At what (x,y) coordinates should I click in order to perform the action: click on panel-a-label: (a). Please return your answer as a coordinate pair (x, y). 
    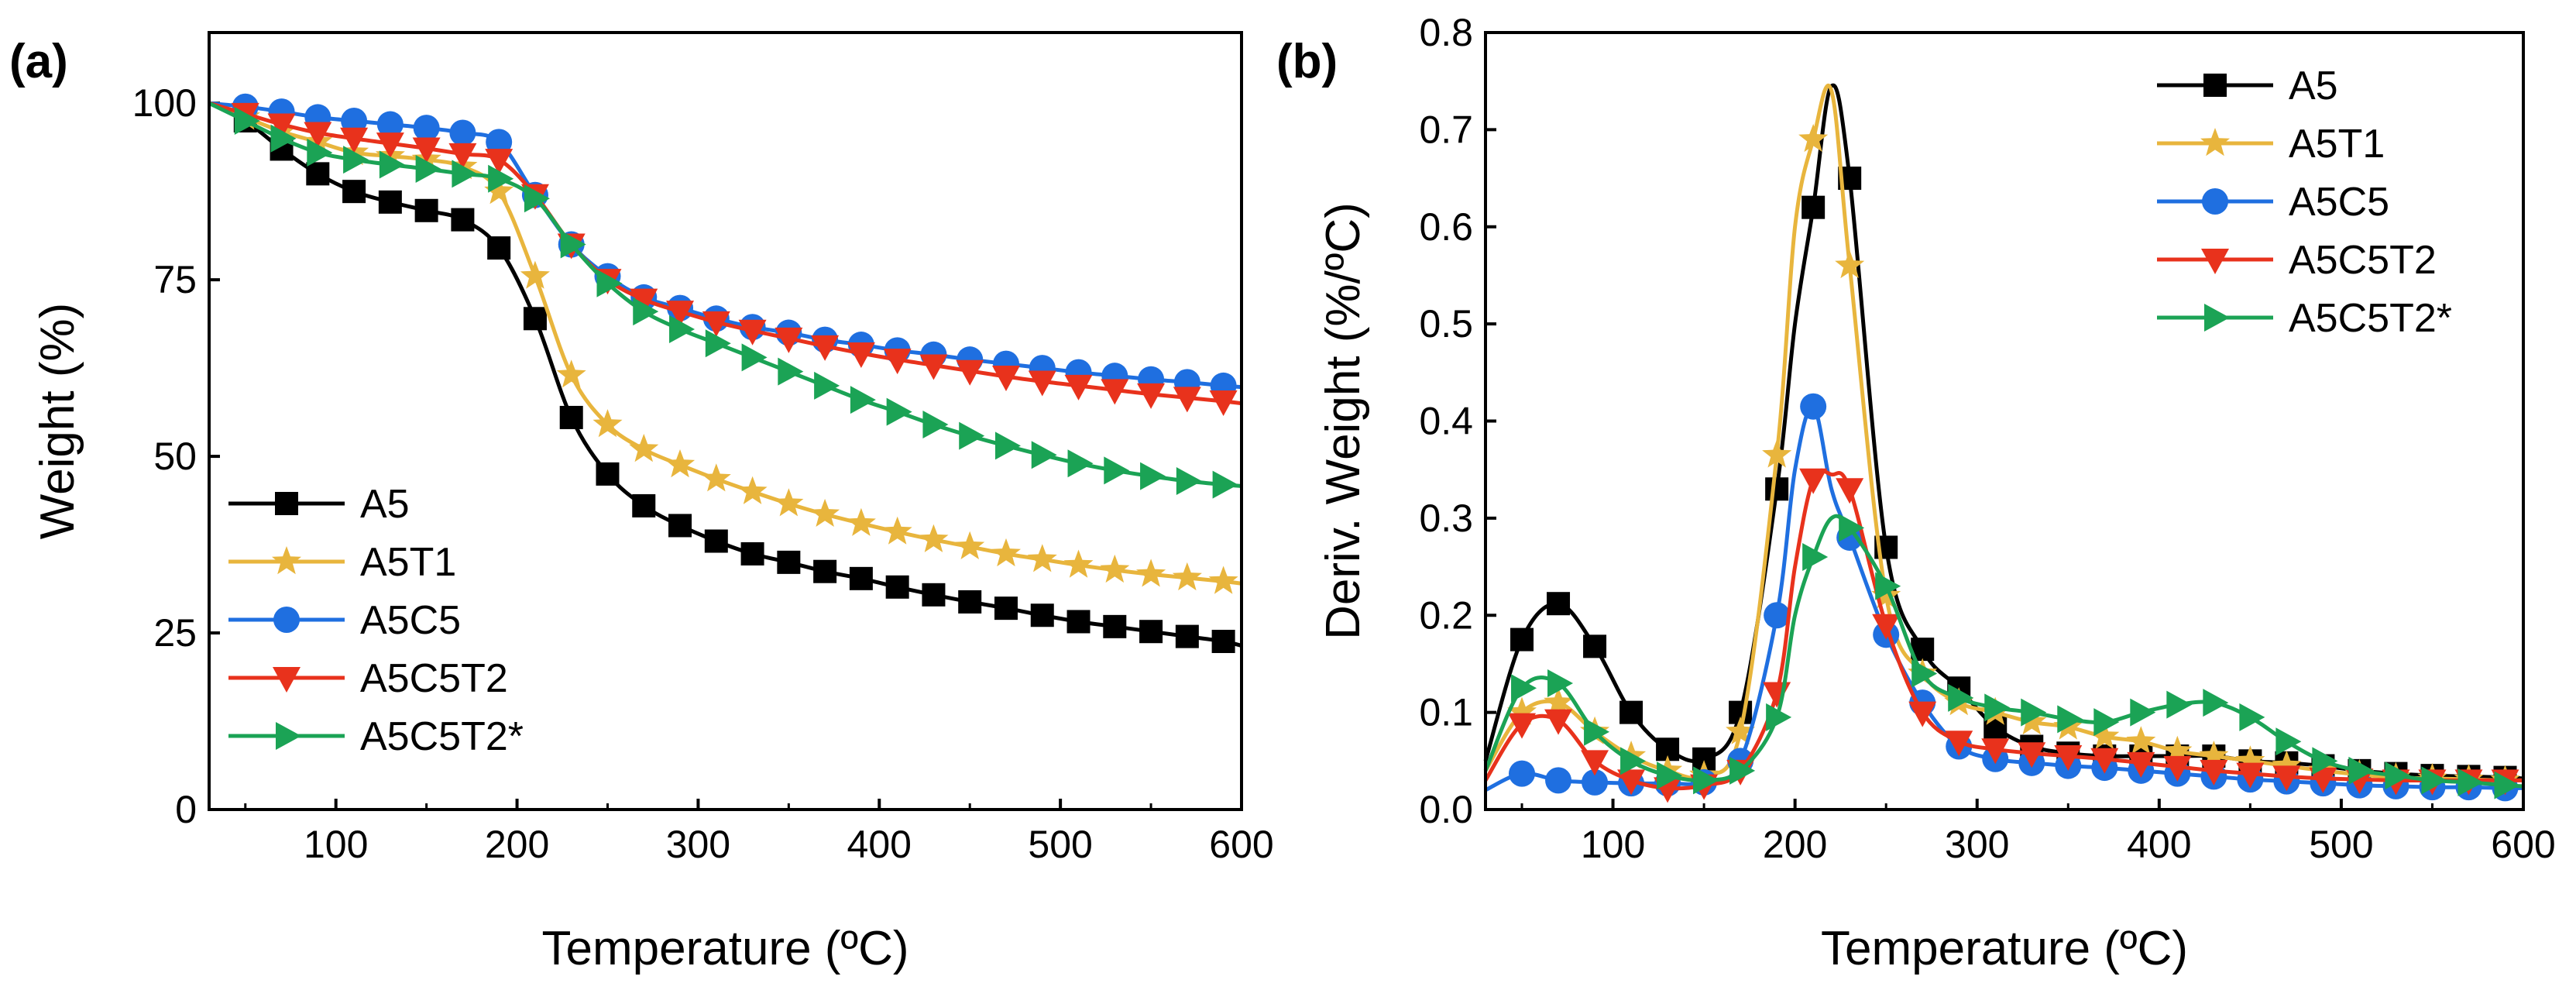
    Looking at the image, I should click on (38, 62).